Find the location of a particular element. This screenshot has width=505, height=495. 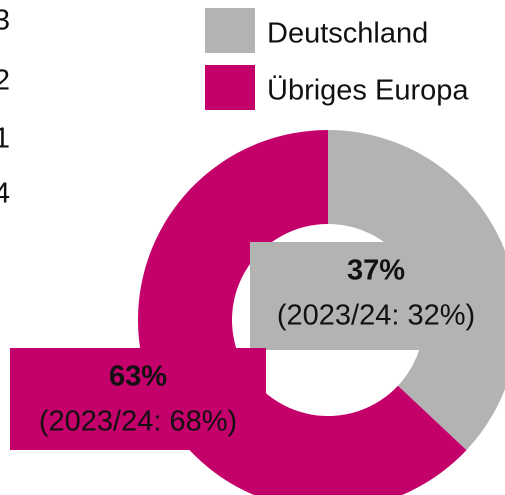

side-text: 3 is located at coordinates (5, 21).